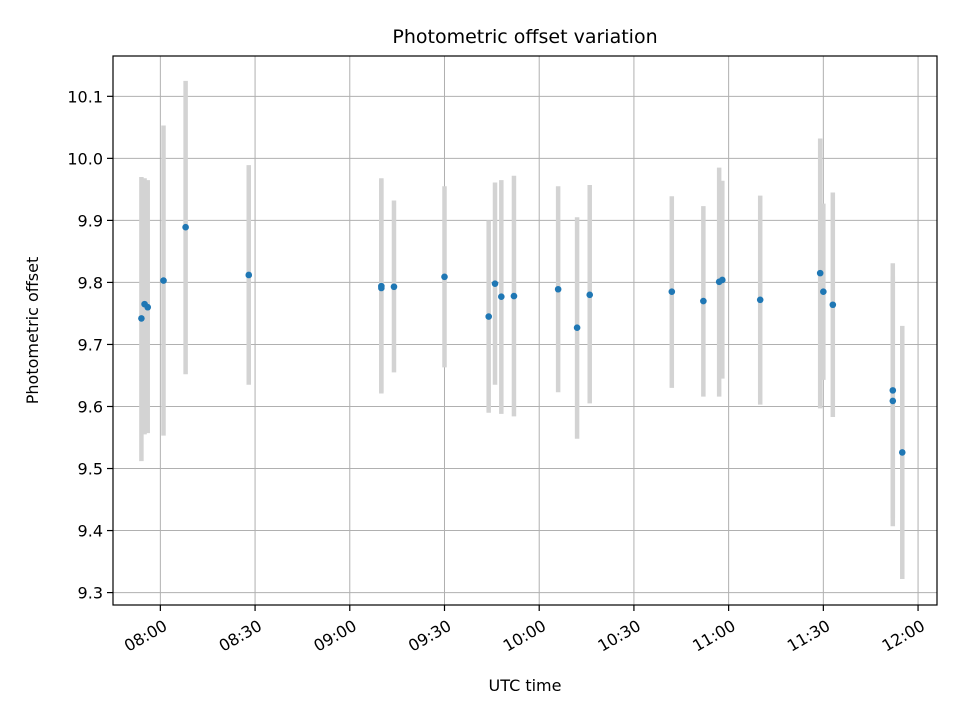 This screenshot has width=960, height=720. What do you see at coordinates (90, 593) in the screenshot?
I see `y-tick-label: 9.3` at bounding box center [90, 593].